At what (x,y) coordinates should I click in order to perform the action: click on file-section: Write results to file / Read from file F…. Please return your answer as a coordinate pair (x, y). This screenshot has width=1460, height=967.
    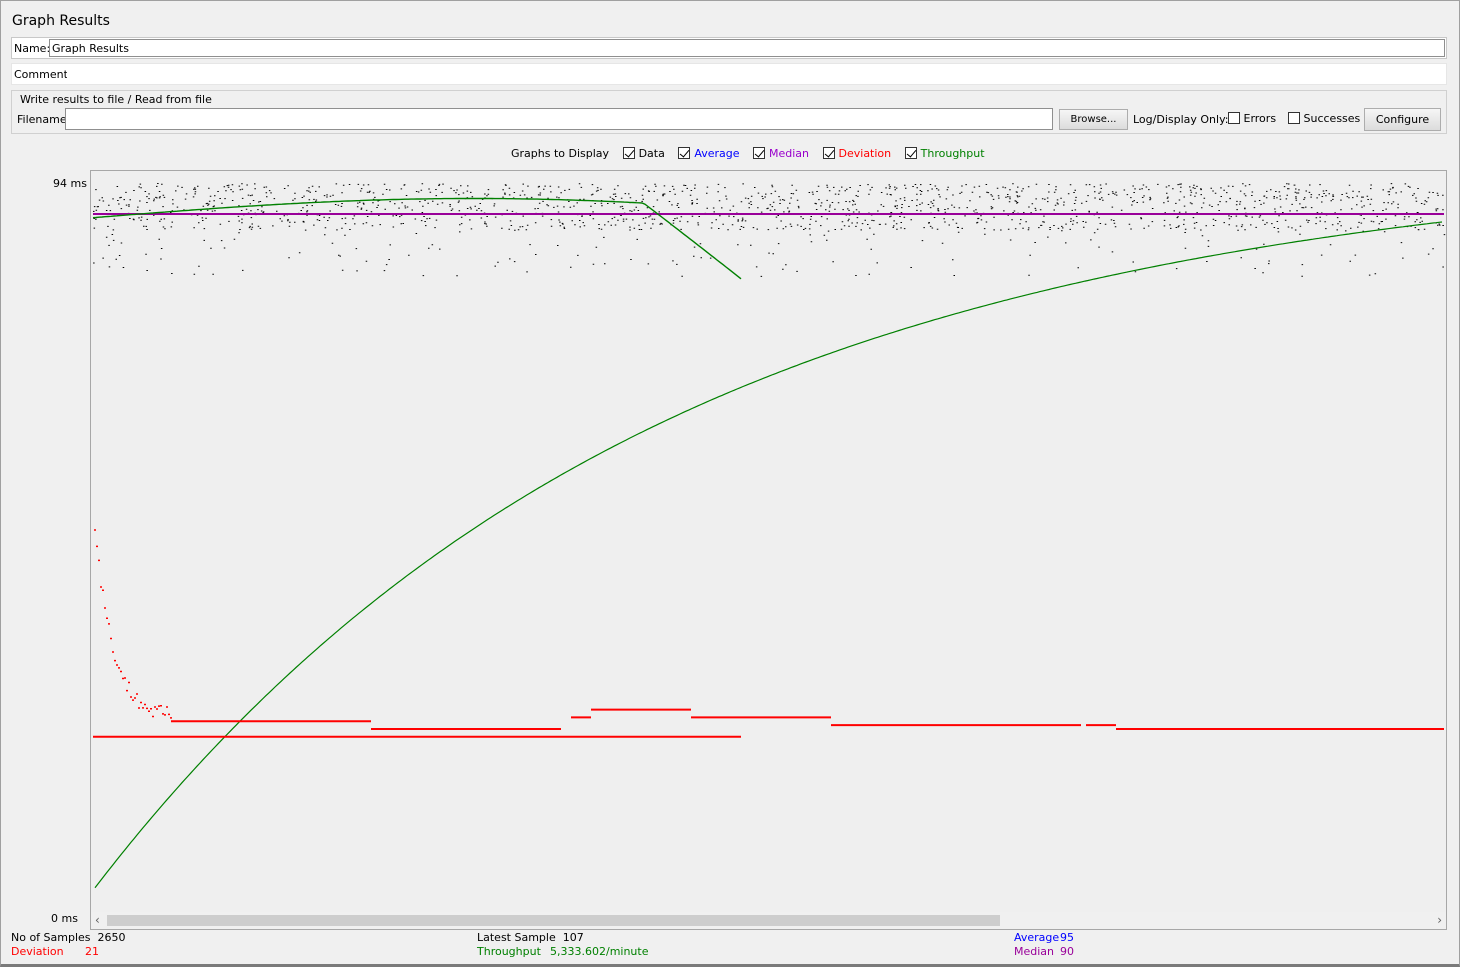
    Looking at the image, I should click on (729, 112).